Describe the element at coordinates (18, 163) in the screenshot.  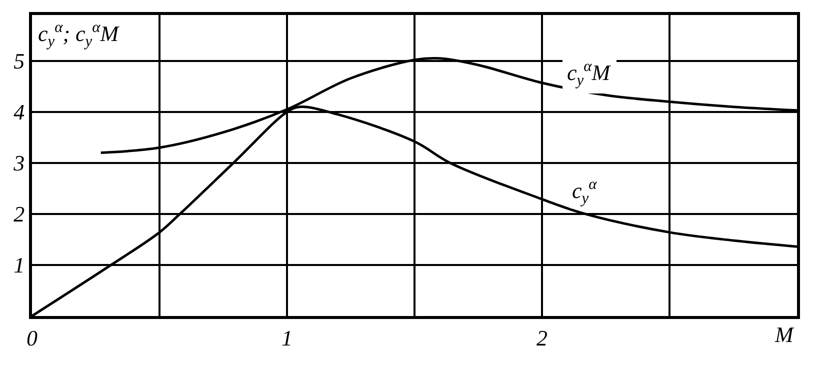
I see `y-tick-label: 3` at that location.